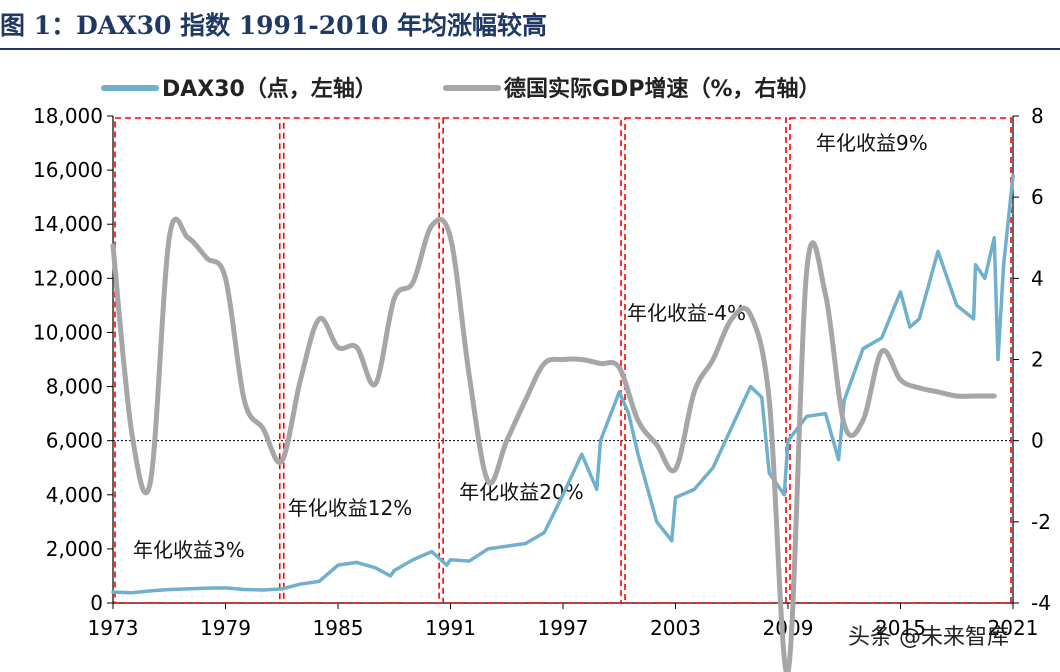 The height and width of the screenshot is (672, 1060). Describe the element at coordinates (68, 278) in the screenshot. I see `left-axis-tick-label: 12,000` at that location.